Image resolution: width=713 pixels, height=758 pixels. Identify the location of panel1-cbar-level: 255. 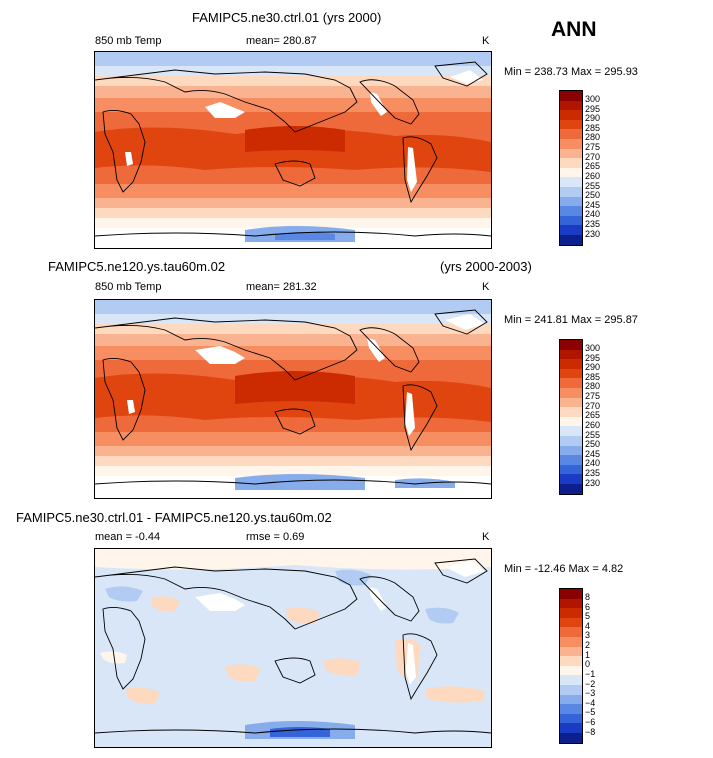
(593, 186).